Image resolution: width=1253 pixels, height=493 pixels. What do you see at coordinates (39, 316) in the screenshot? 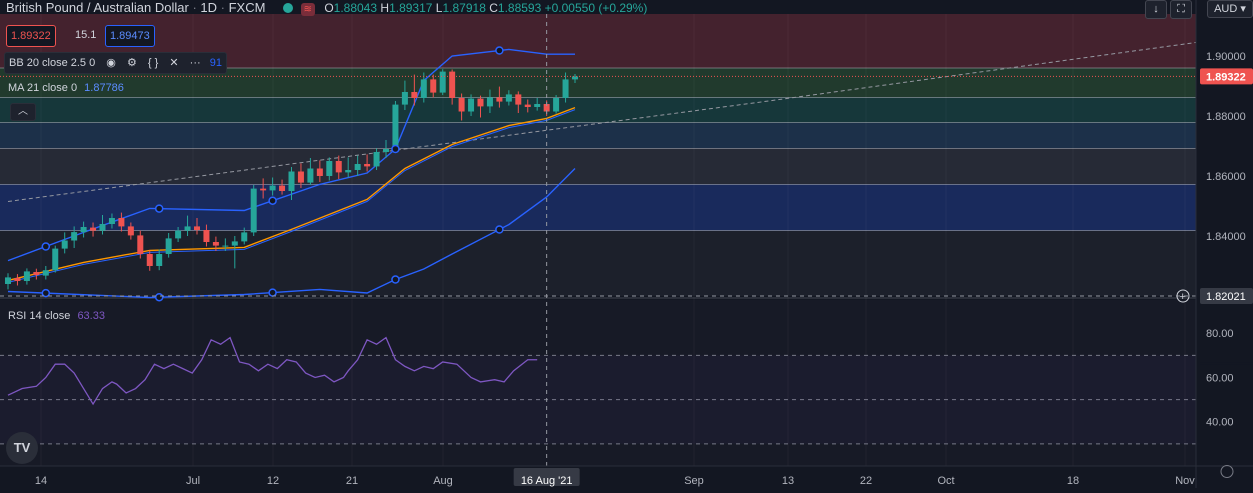
I see `rsi-label: RSI 14 close` at bounding box center [39, 316].